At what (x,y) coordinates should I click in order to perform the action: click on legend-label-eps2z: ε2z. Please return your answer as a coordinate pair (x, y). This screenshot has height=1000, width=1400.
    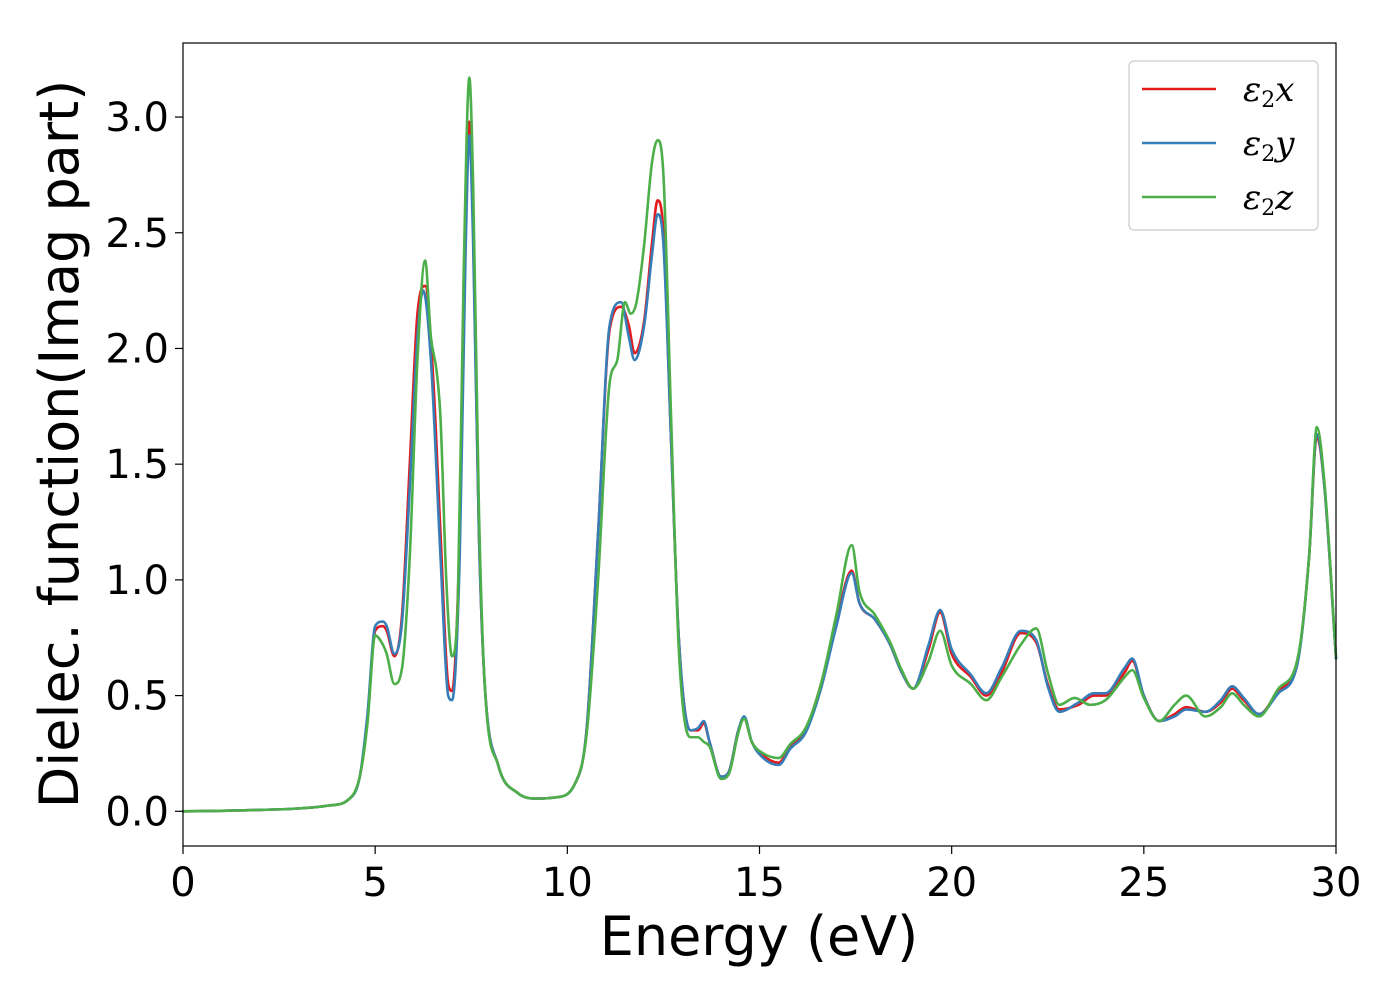
    Looking at the image, I should click on (1268, 199).